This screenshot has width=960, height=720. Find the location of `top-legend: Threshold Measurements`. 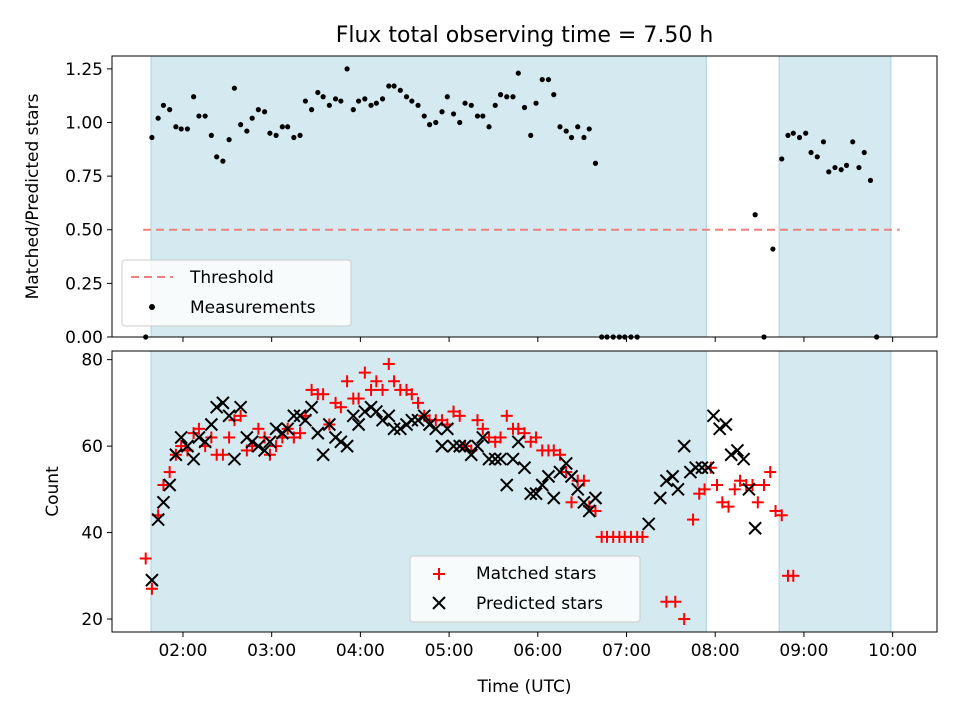

top-legend: Threshold Measurements is located at coordinates (236, 293).